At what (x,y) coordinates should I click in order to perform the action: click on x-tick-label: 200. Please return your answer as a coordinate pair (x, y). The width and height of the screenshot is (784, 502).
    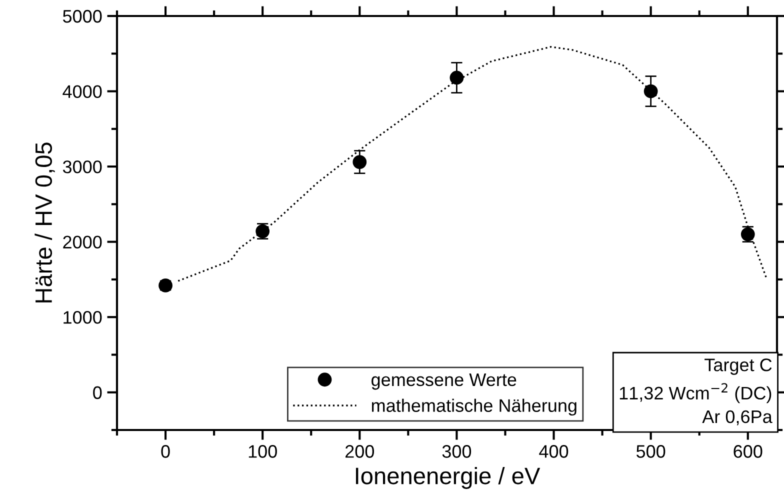
    Looking at the image, I should click on (359, 451).